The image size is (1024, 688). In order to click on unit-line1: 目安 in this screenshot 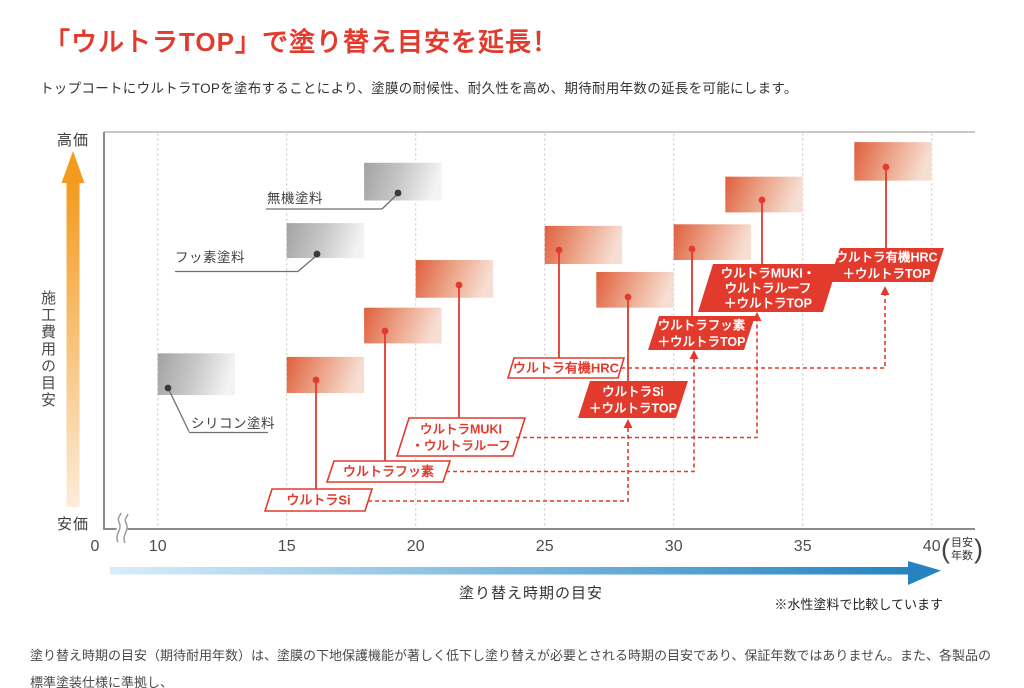, I will do `click(962, 542)`.